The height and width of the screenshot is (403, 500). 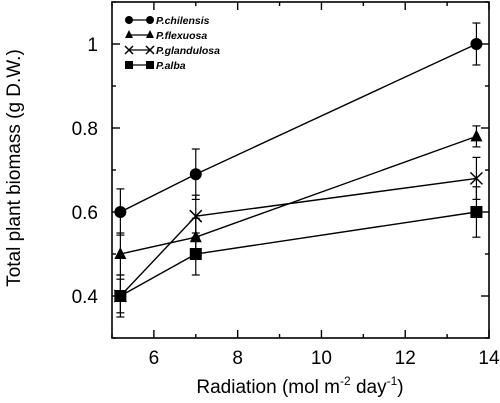 What do you see at coordinates (188, 51) in the screenshot?
I see `legend-label: P.glandulosa` at bounding box center [188, 51].